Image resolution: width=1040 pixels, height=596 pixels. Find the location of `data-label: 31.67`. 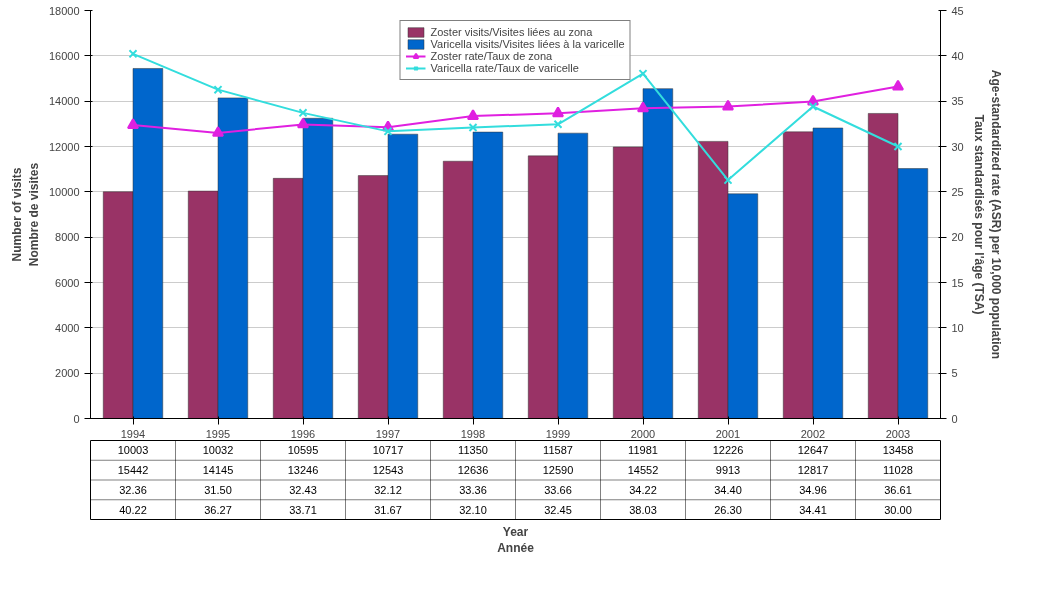

data-label: 31.67 is located at coordinates (388, 509).